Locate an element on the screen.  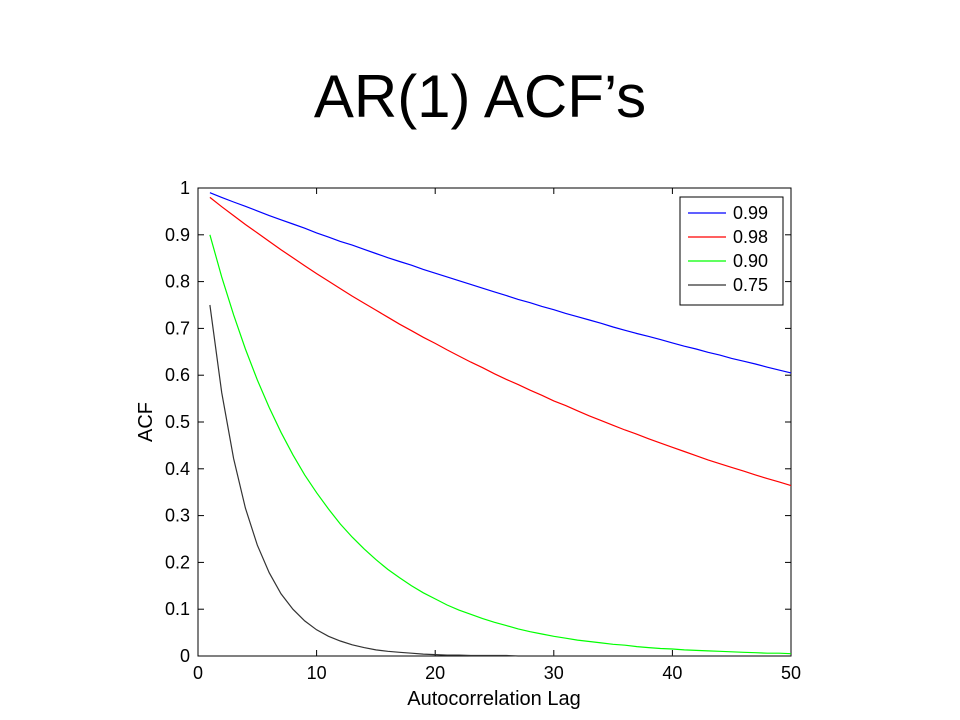
legend-label: 0.99 is located at coordinates (750, 213).